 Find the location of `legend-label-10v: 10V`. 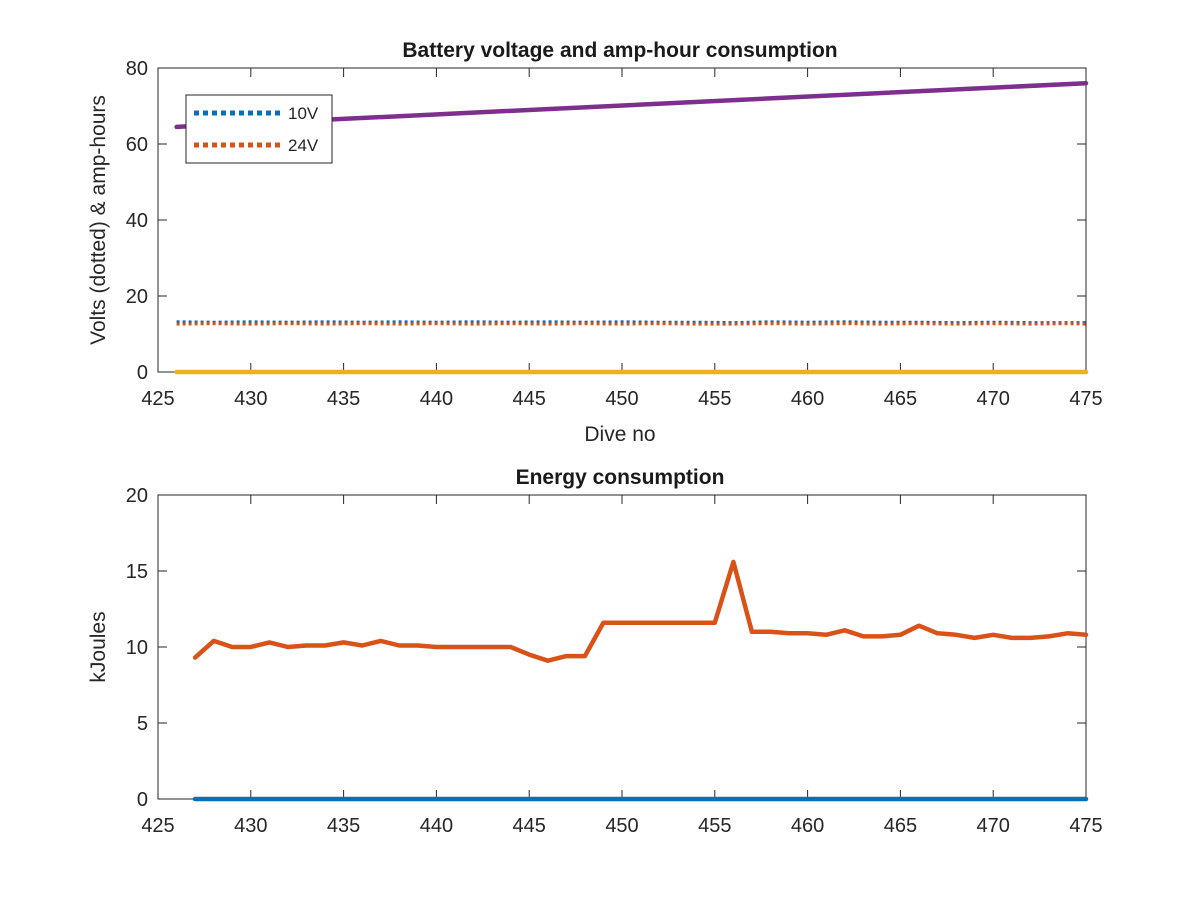

legend-label-10v: 10V is located at coordinates (303, 113).